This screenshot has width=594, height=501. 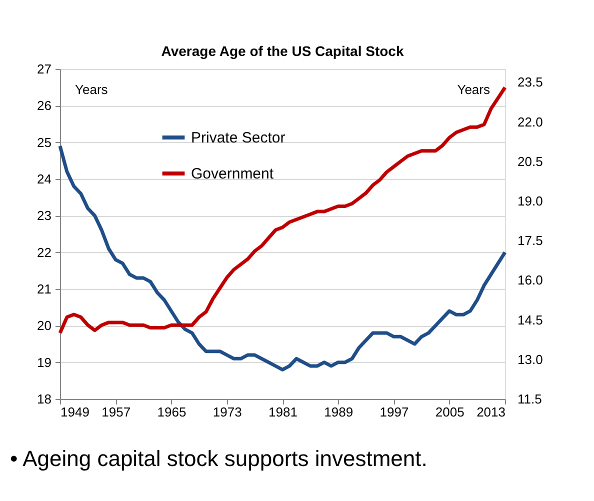 I want to click on y-tick-label: 23, so click(x=44, y=216).